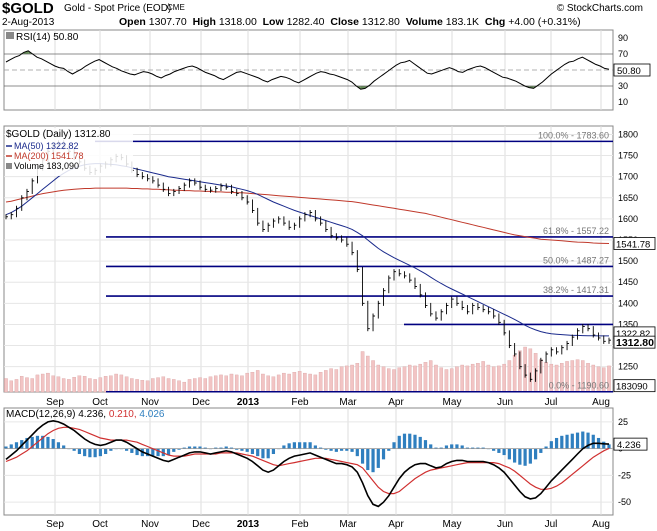  I want to click on price-right-tag: 183090, so click(632, 387).